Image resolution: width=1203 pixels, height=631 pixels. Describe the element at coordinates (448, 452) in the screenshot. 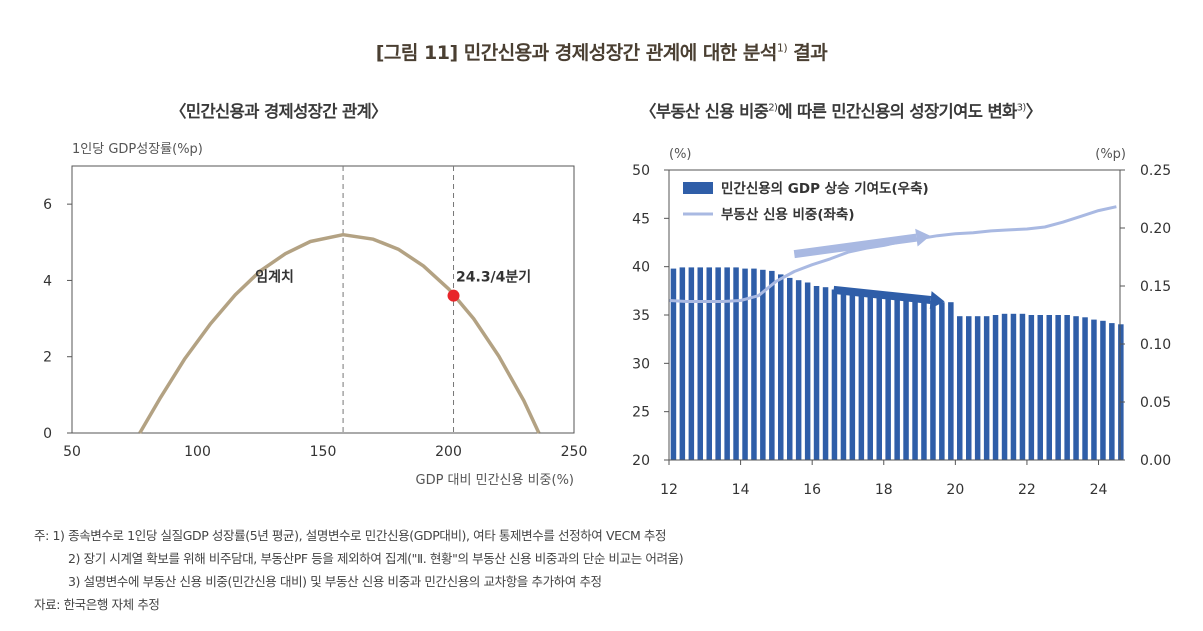

I see `left-x-tick-label: 200` at that location.